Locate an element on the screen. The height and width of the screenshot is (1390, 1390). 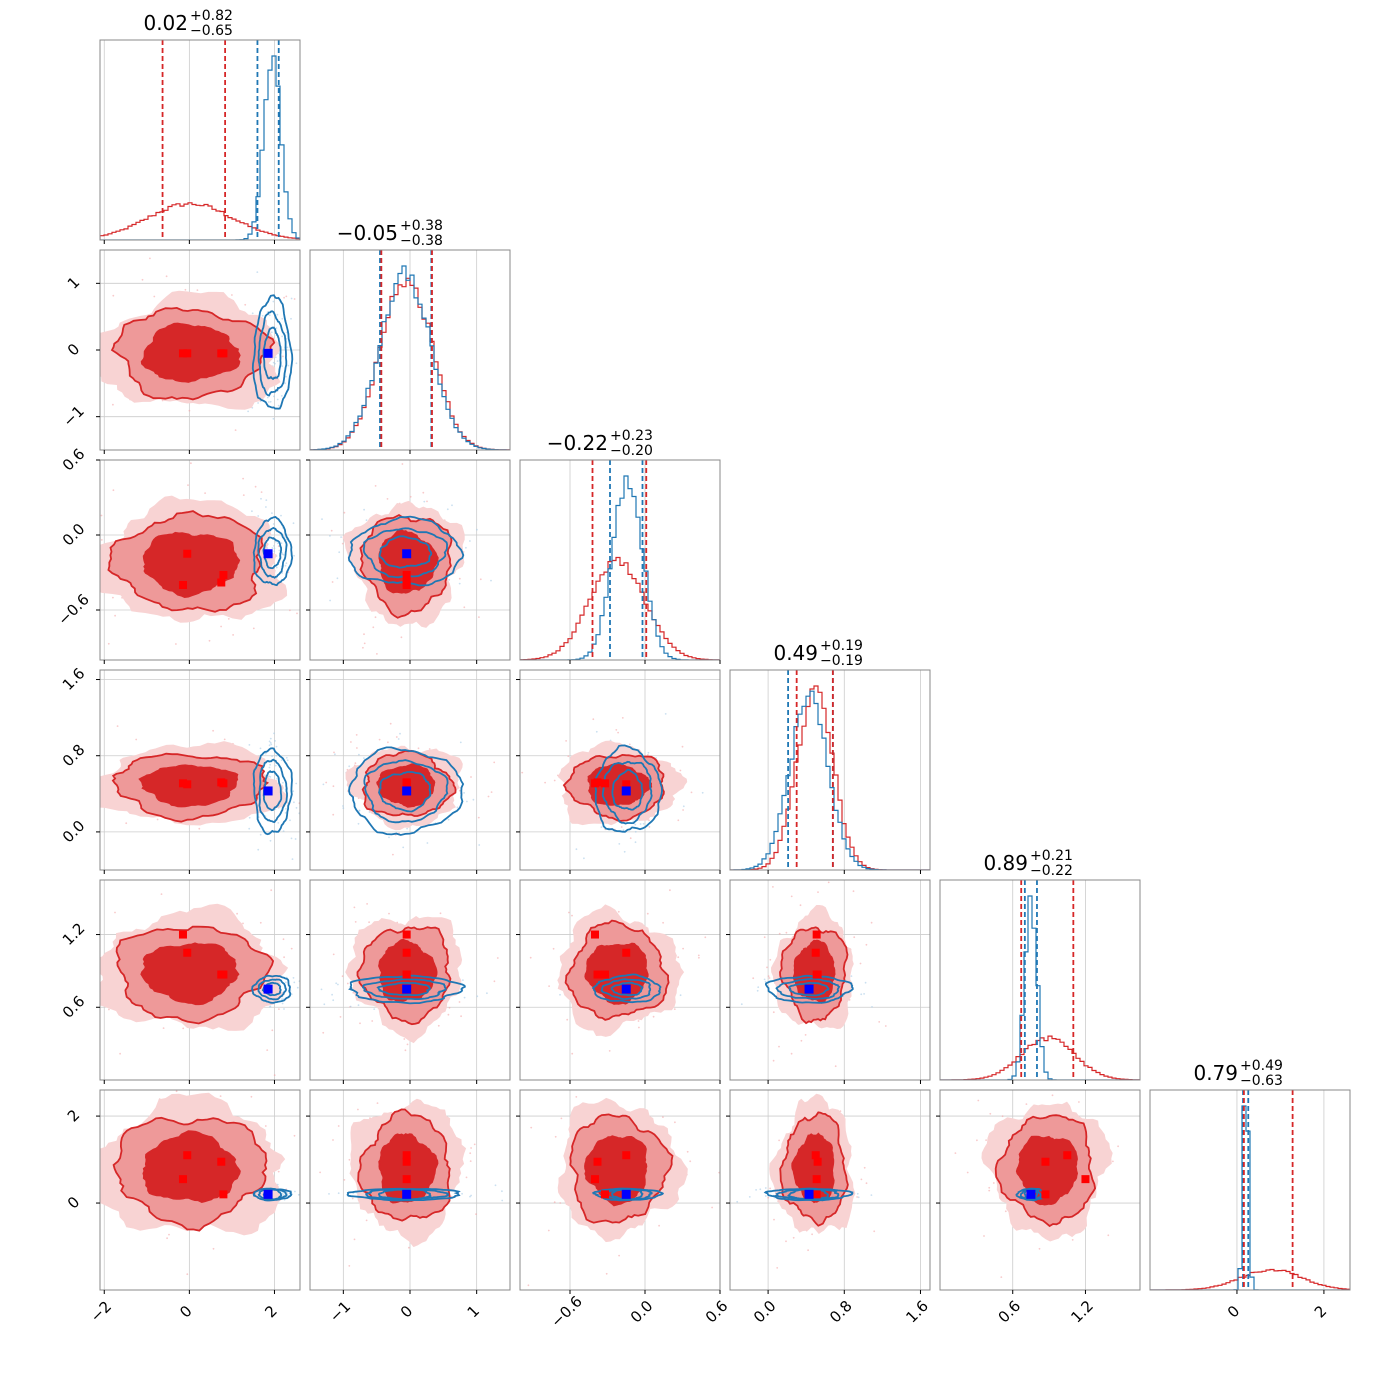
x-tick-label: 1.2 is located at coordinates (1082, 1312).